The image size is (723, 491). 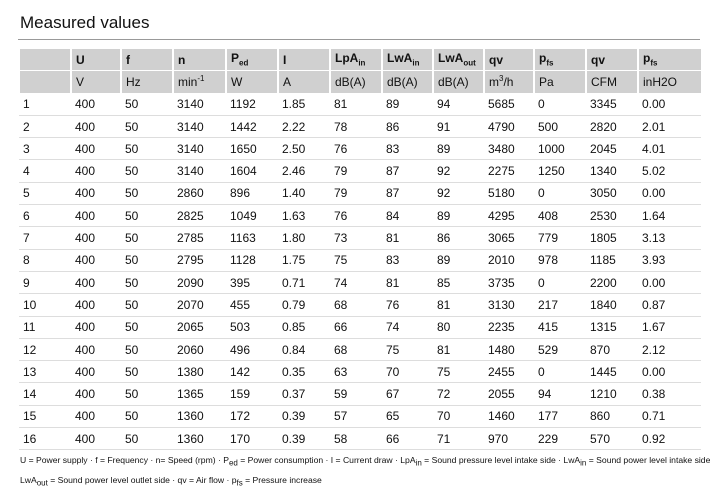 What do you see at coordinates (648, 460) in the screenshot?
I see `footnote-text: = Sound power level intake side` at bounding box center [648, 460].